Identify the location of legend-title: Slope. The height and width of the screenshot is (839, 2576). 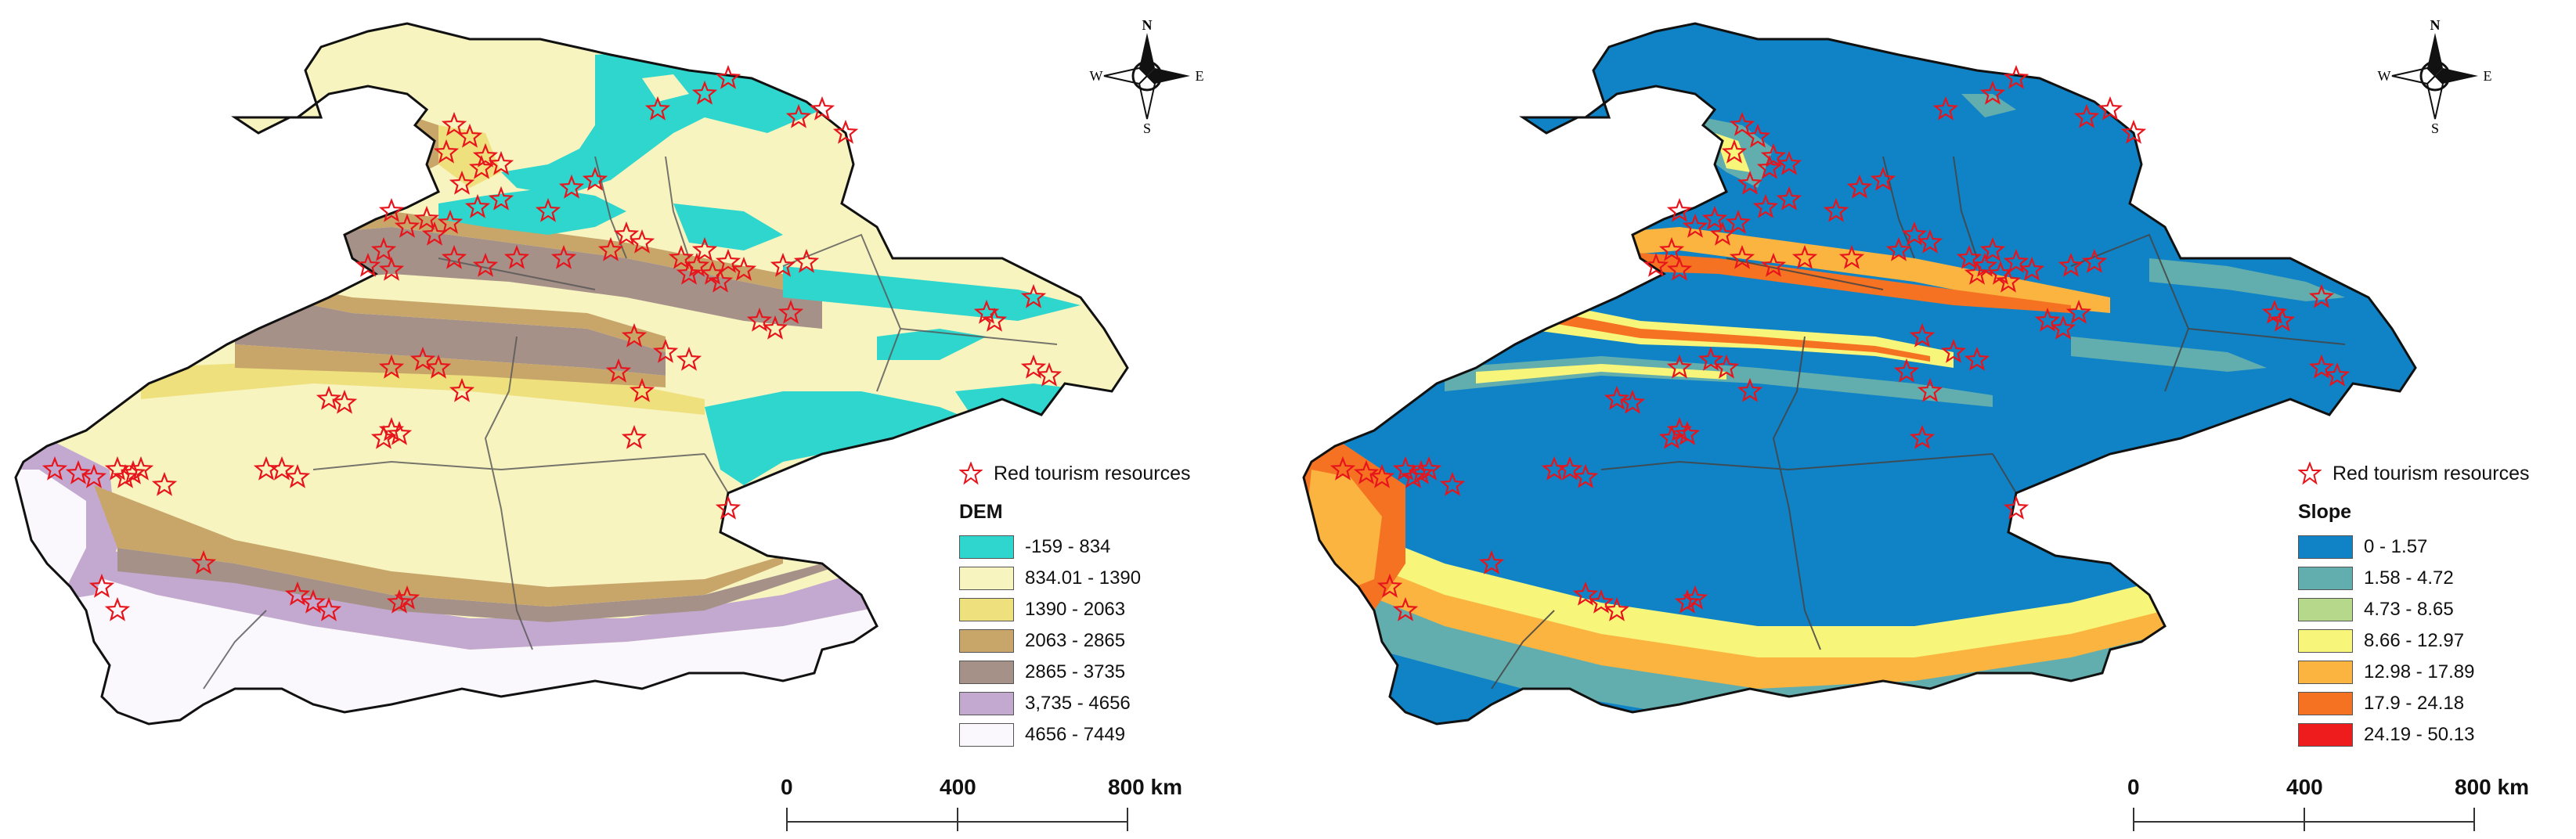
(2325, 512).